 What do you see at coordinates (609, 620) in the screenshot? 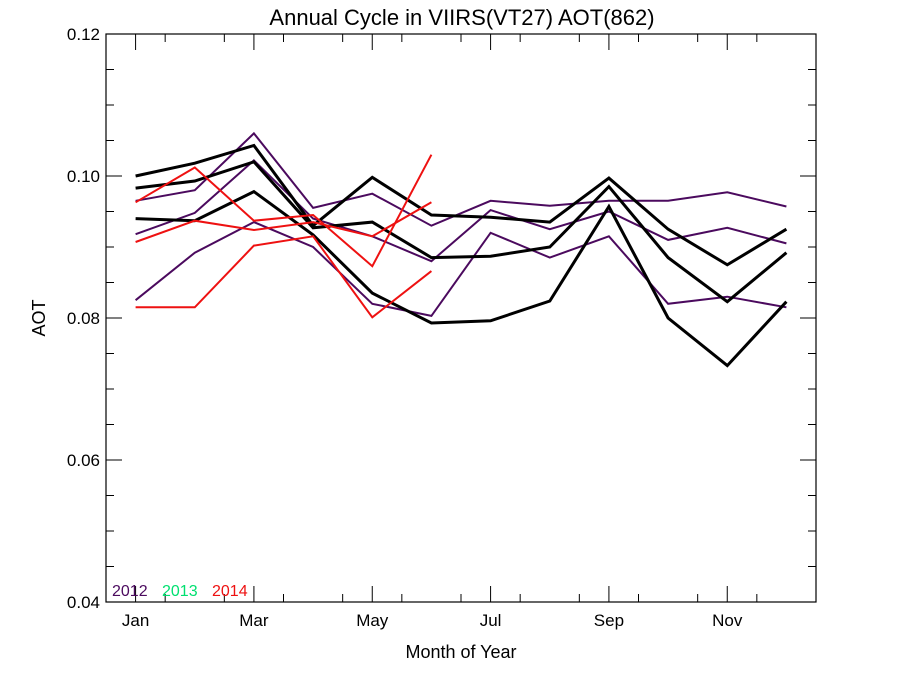
I see `x-tick-label: Sep` at bounding box center [609, 620].